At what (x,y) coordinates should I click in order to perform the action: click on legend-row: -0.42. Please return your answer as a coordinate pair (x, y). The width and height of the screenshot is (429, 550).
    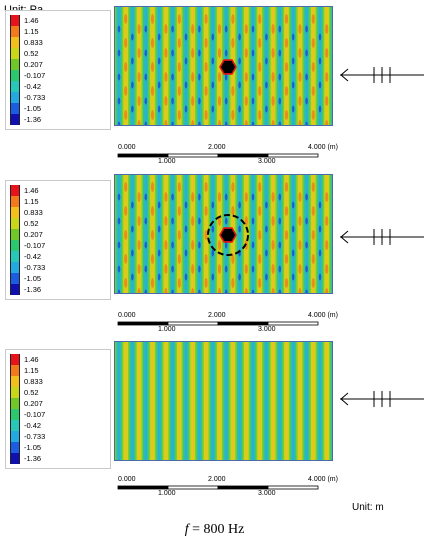
    Looking at the image, I should click on (25, 256).